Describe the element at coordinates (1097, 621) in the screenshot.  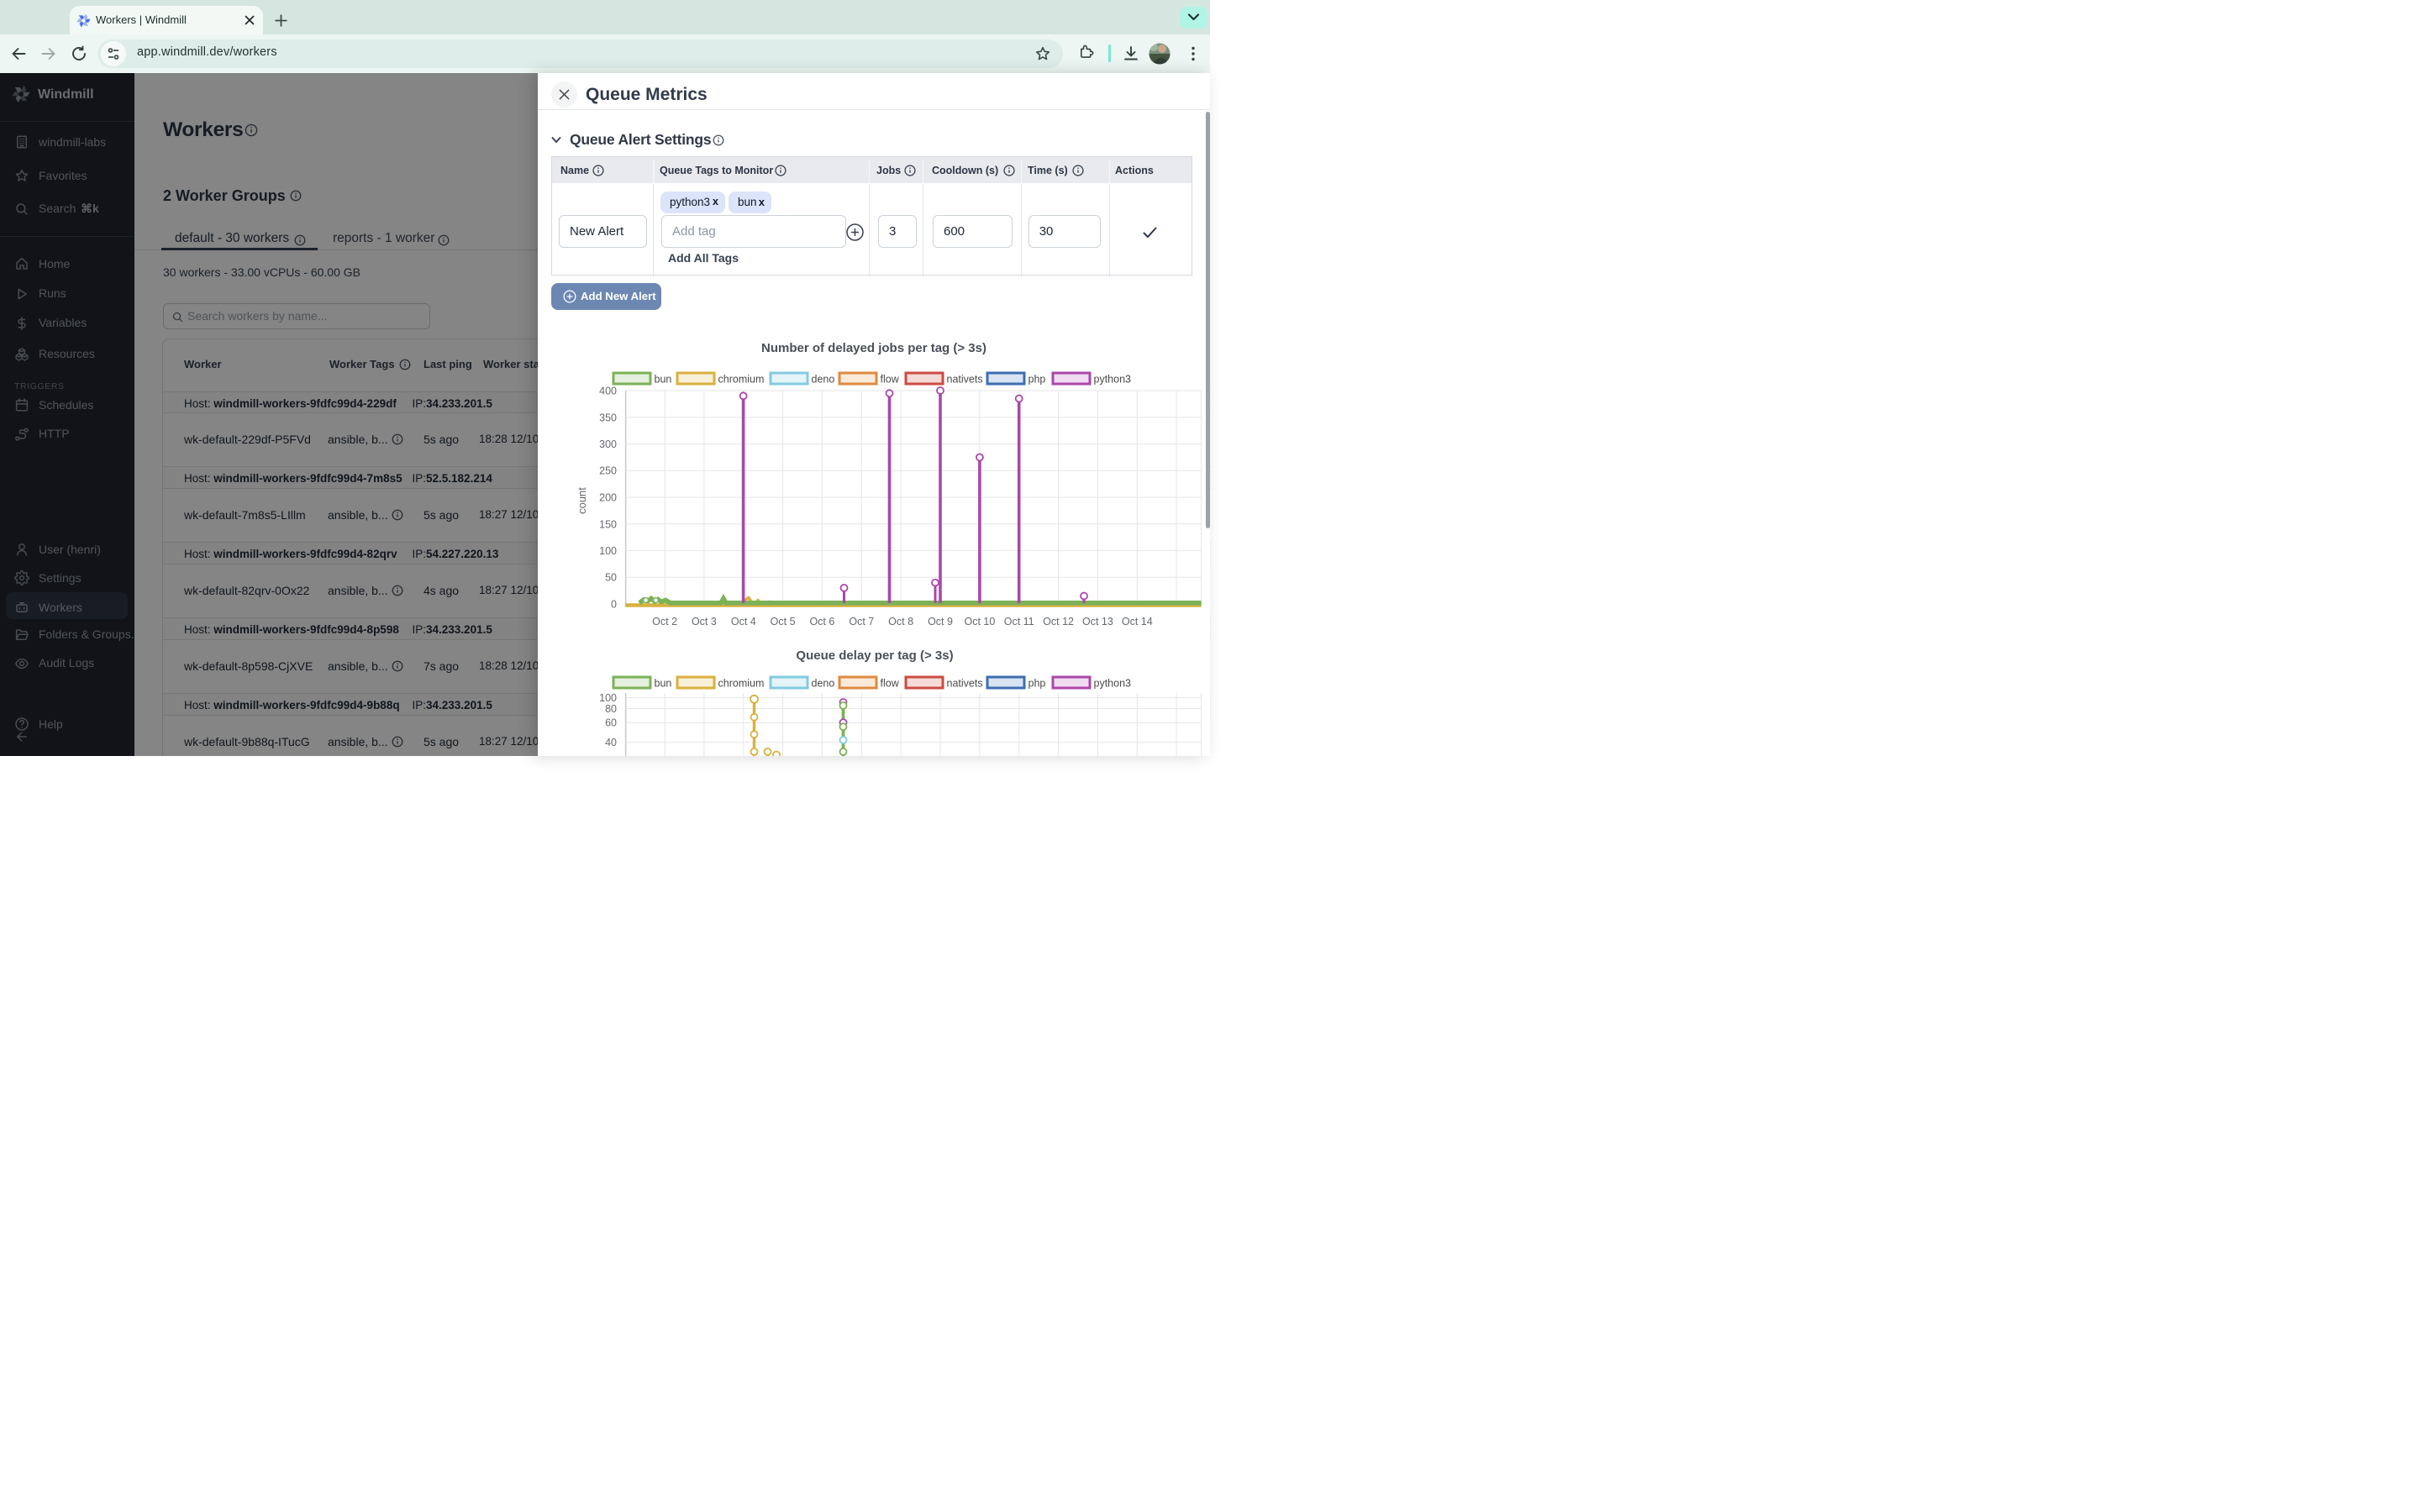
I see `svg-text: Oct 13` at that location.